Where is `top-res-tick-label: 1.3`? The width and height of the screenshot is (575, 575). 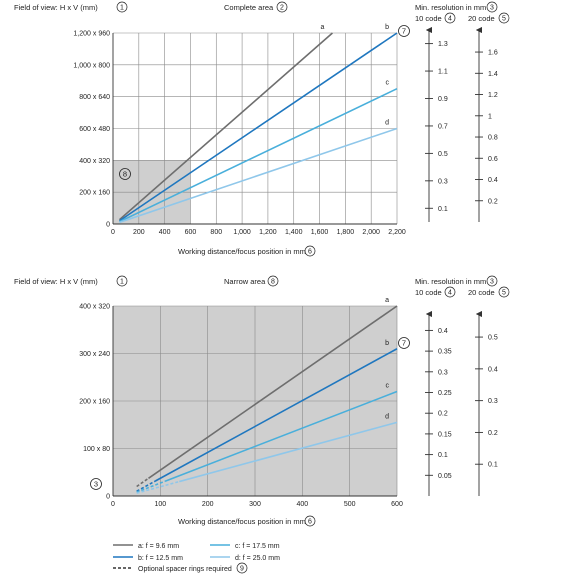
top-res-tick-label: 1.3 is located at coordinates (443, 44).